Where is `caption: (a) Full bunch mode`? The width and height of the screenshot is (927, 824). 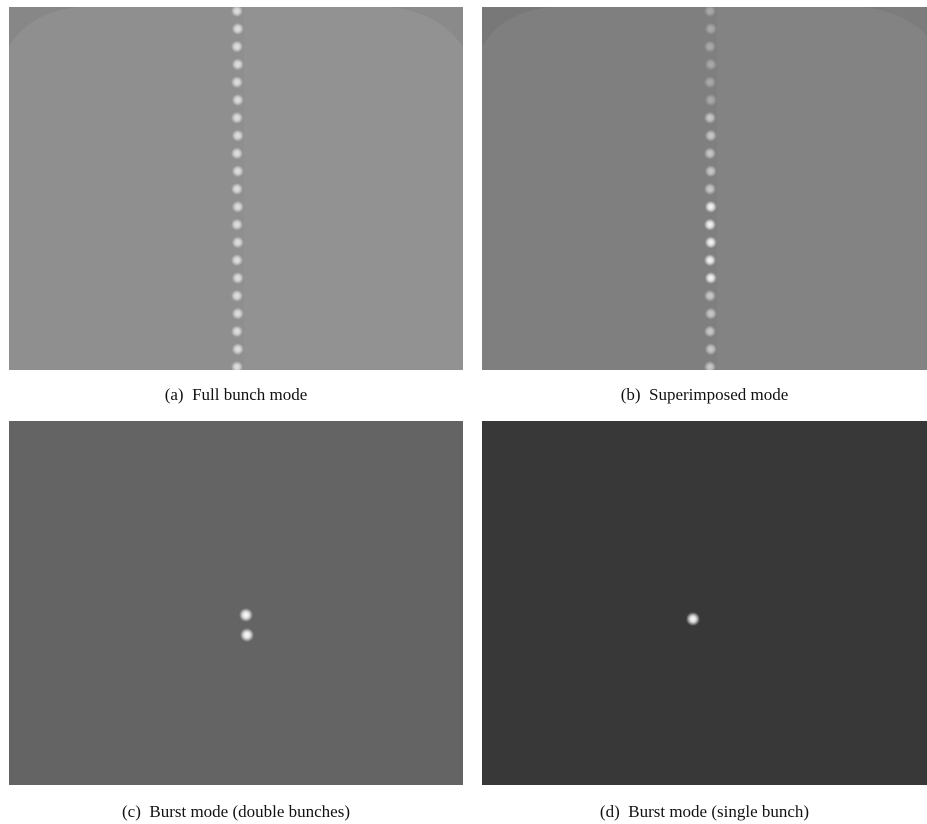
caption: (a) Full bunch mode is located at coordinates (236, 394).